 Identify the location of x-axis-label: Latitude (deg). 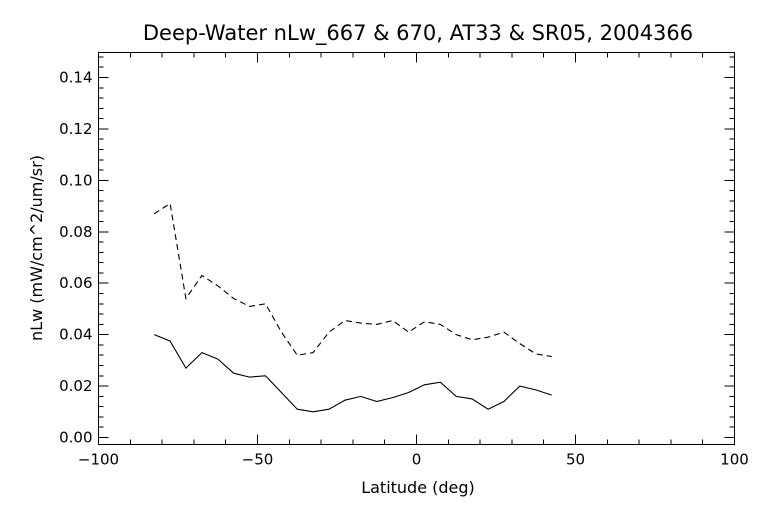
(418, 487).